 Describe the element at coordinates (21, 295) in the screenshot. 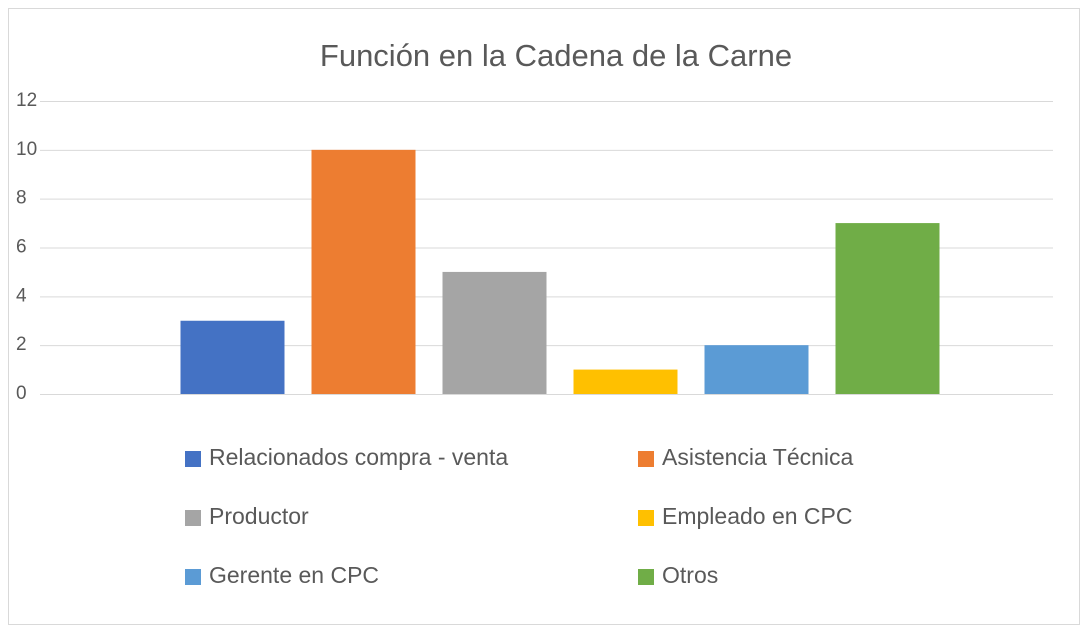

I see `y-tick-label: 4` at that location.